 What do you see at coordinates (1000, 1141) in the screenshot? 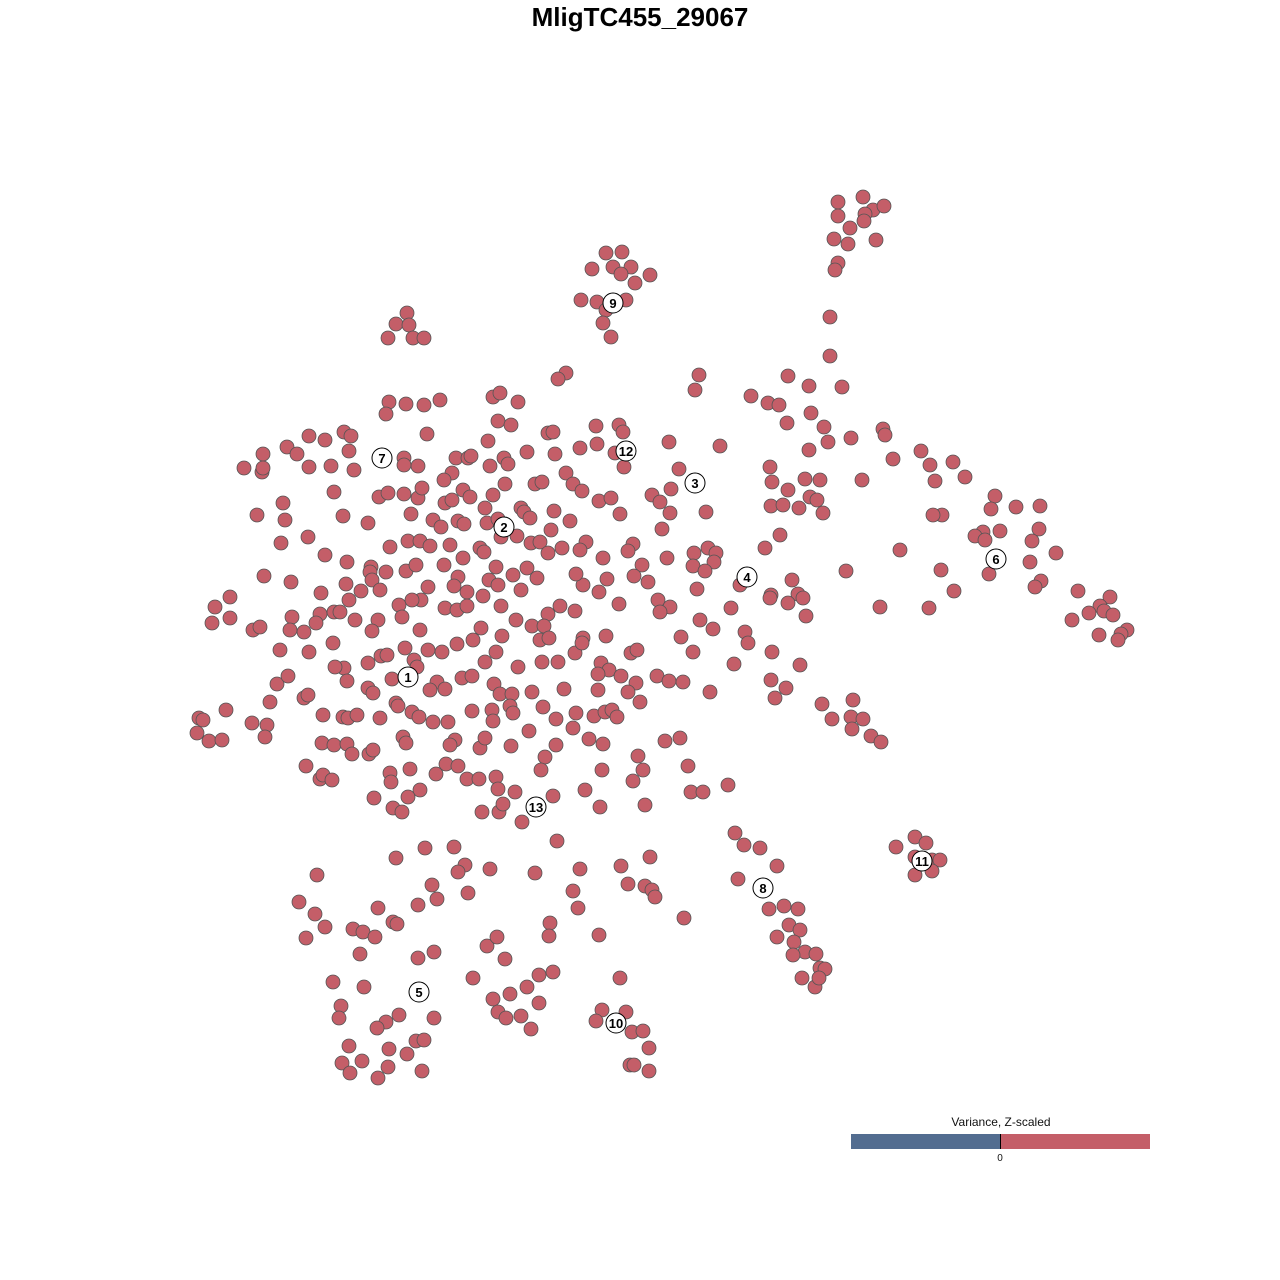
I see `color-scale-zero-tick` at bounding box center [1000, 1141].